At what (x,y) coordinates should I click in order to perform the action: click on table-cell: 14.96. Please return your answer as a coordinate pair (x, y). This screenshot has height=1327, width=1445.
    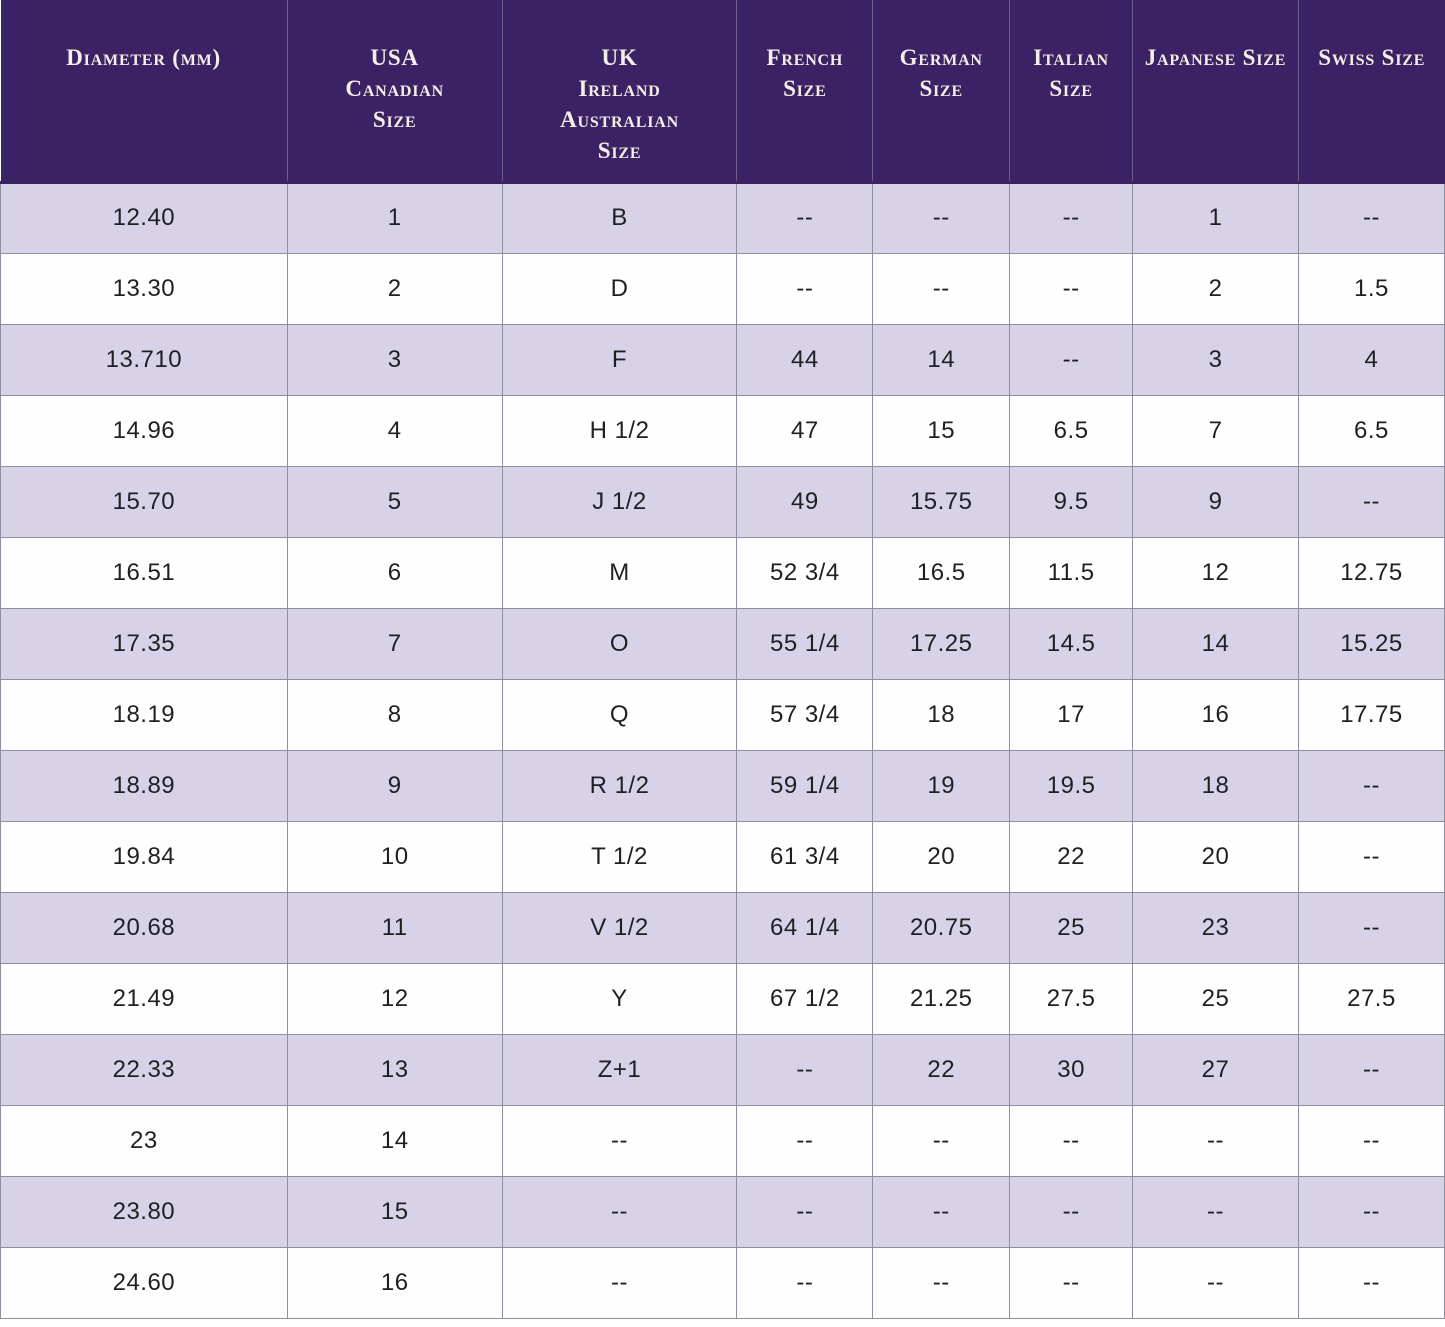
    Looking at the image, I should click on (144, 430).